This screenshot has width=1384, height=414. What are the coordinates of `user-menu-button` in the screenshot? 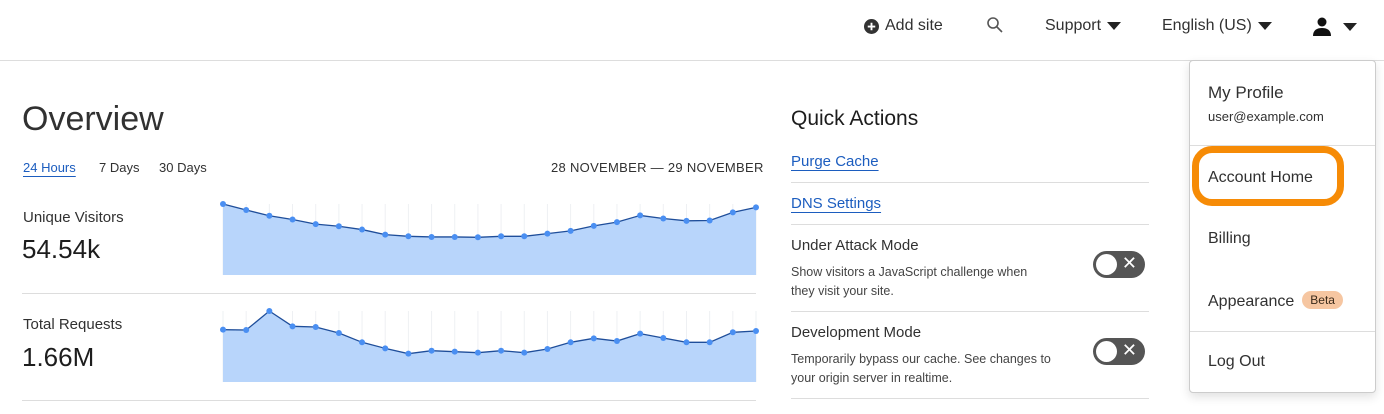 It's located at (1335, 26).